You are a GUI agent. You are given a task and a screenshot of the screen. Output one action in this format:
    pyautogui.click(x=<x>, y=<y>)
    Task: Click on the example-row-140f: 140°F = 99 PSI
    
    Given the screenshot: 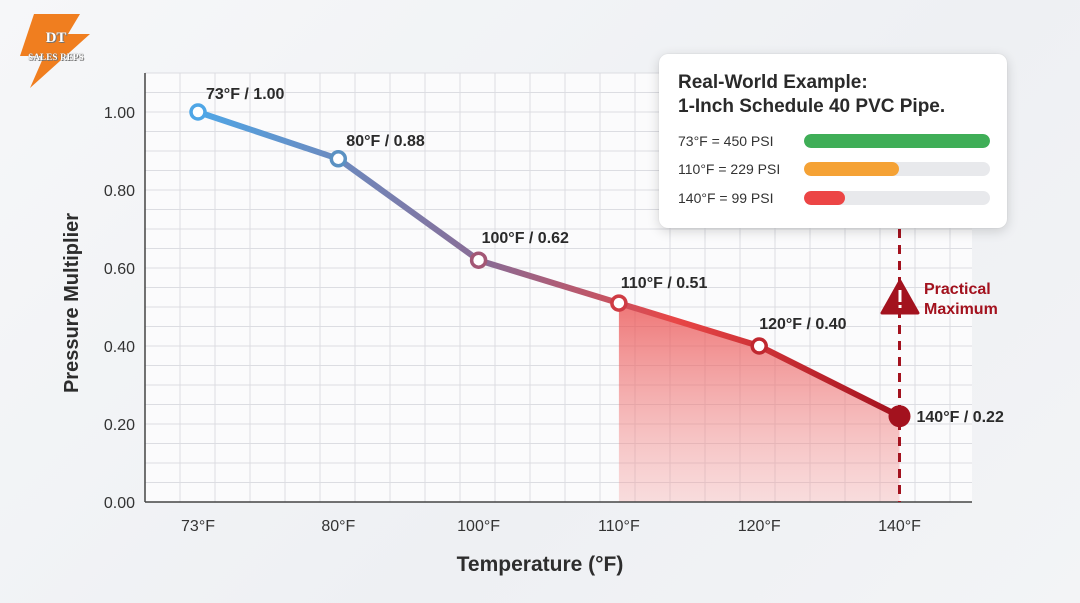 What is the action you would take?
    pyautogui.click(x=834, y=198)
    